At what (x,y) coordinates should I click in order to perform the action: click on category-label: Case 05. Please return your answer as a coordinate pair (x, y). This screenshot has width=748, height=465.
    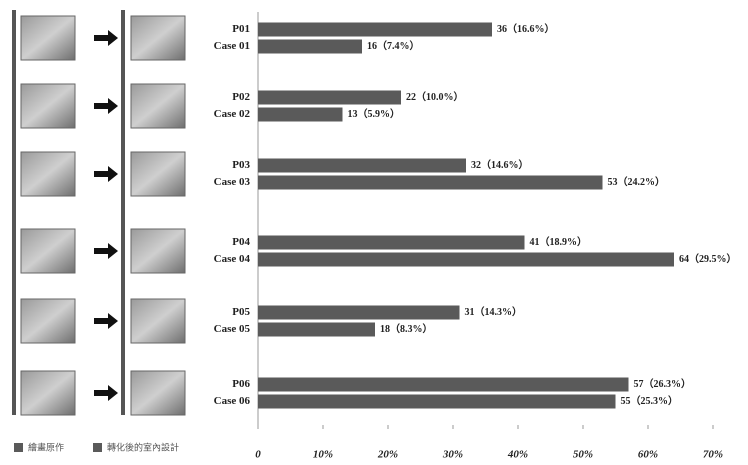
    Looking at the image, I should click on (232, 329).